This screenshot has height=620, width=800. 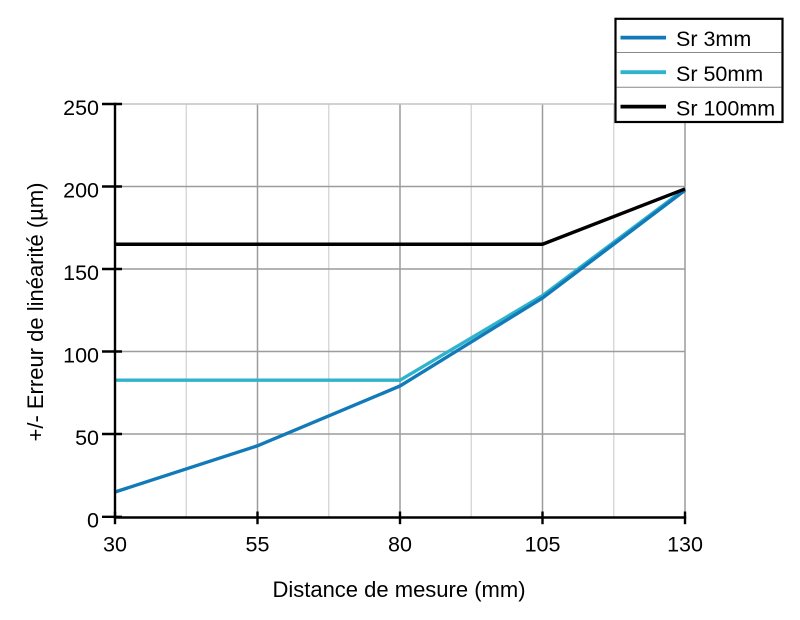 What do you see at coordinates (81, 190) in the screenshot?
I see `svg-text: 200` at bounding box center [81, 190].